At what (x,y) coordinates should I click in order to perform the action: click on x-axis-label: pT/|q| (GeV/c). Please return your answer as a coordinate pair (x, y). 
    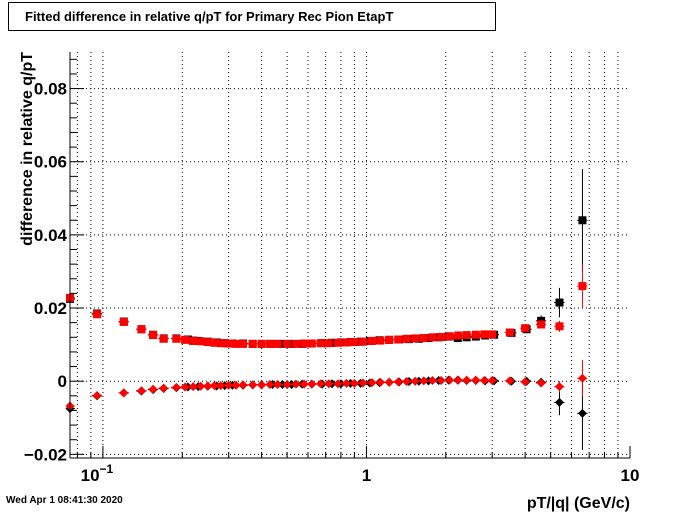
    Looking at the image, I should click on (578, 503).